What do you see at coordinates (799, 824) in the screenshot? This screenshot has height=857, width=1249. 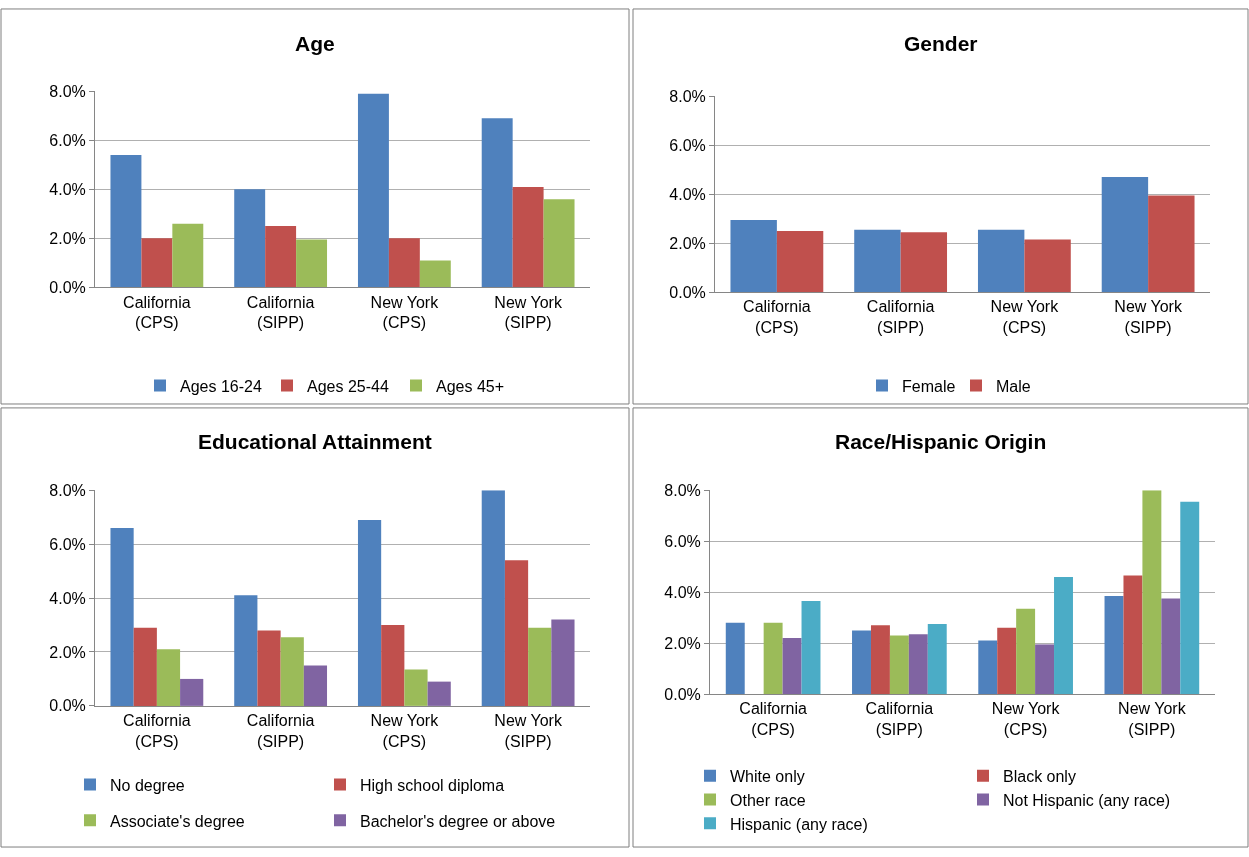 I see `legend-label: Hispanic (any race)` at bounding box center [799, 824].